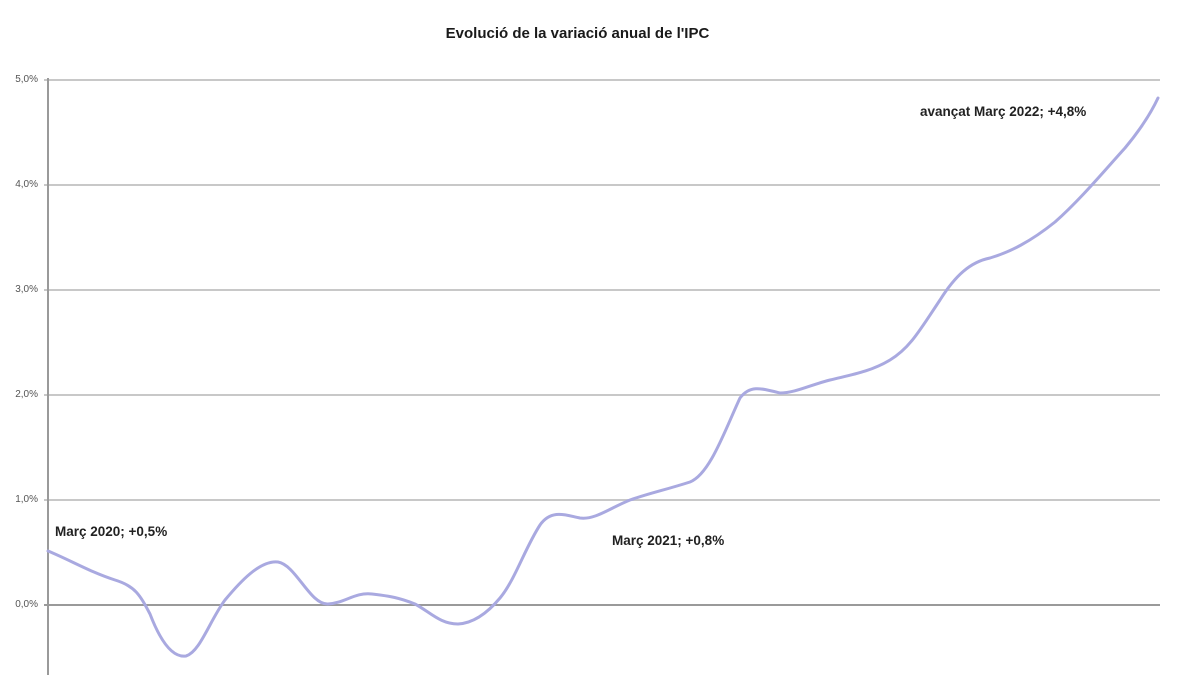  Describe the element at coordinates (577, 33) in the screenshot. I see `chart-title: Evolució de la variació anual de l'IPC` at that location.